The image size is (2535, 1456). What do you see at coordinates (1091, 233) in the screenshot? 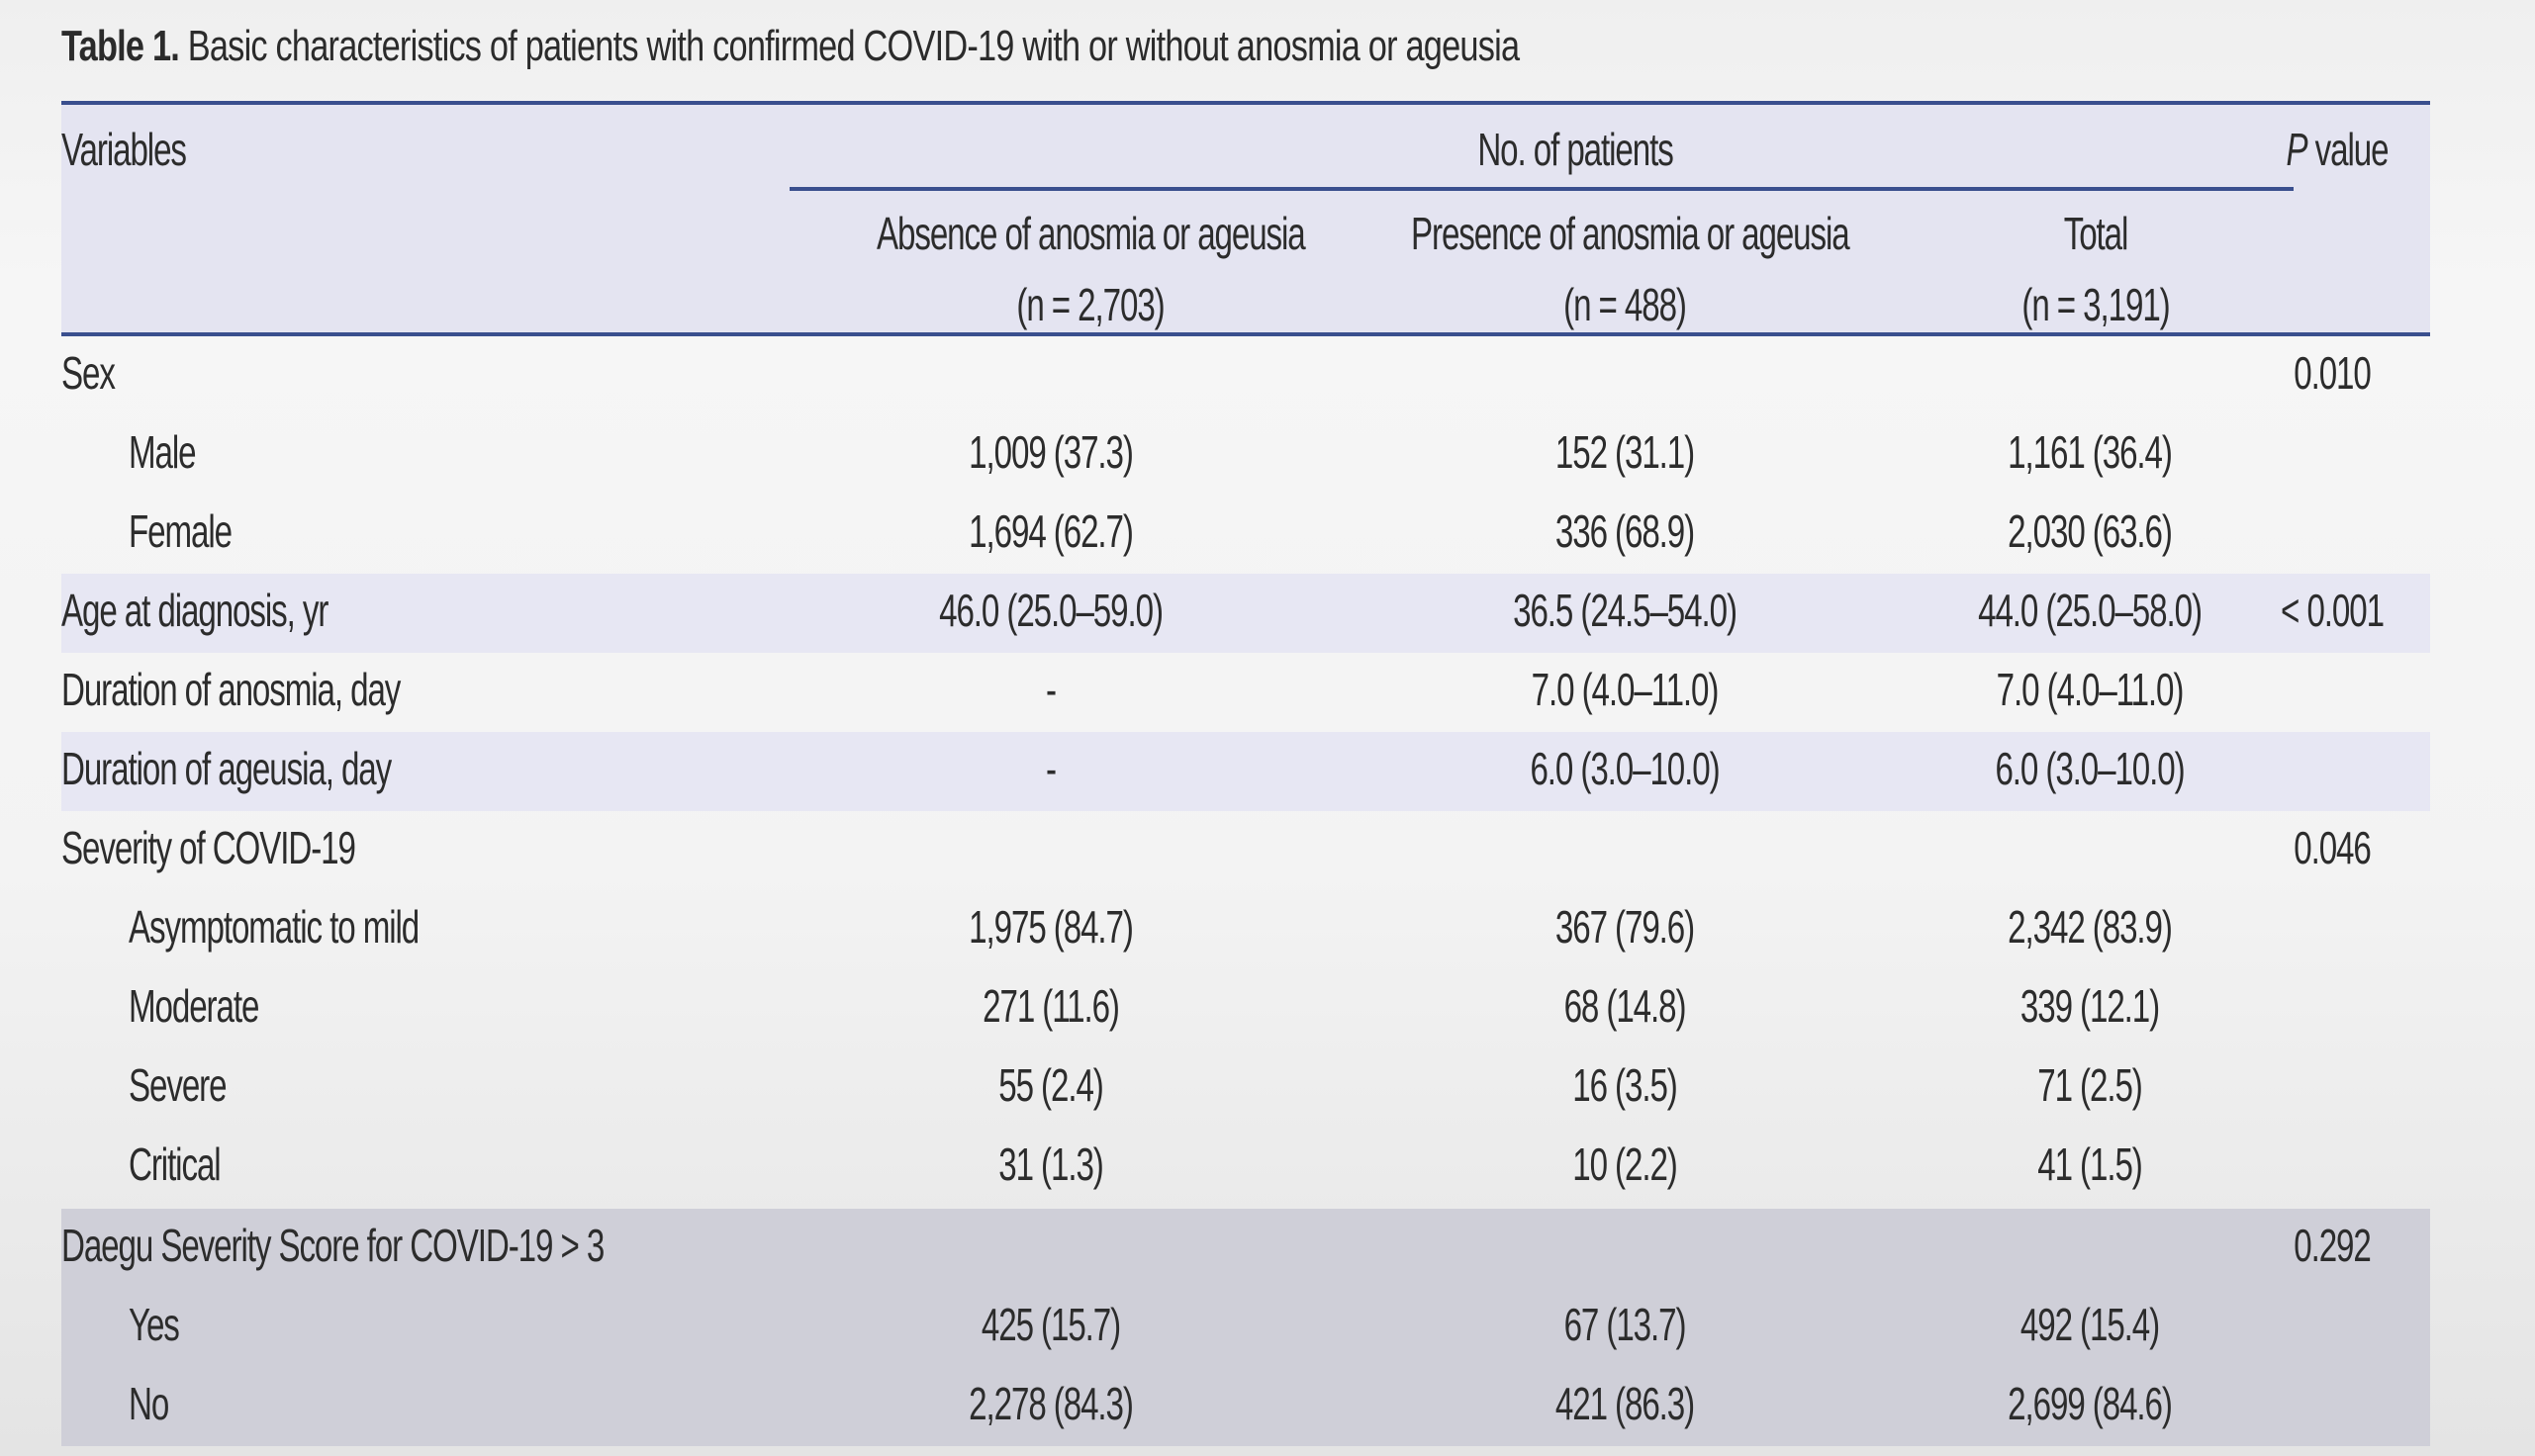
I see `header-col-absence-line1: Absence of anosmia or ageusia` at bounding box center [1091, 233].